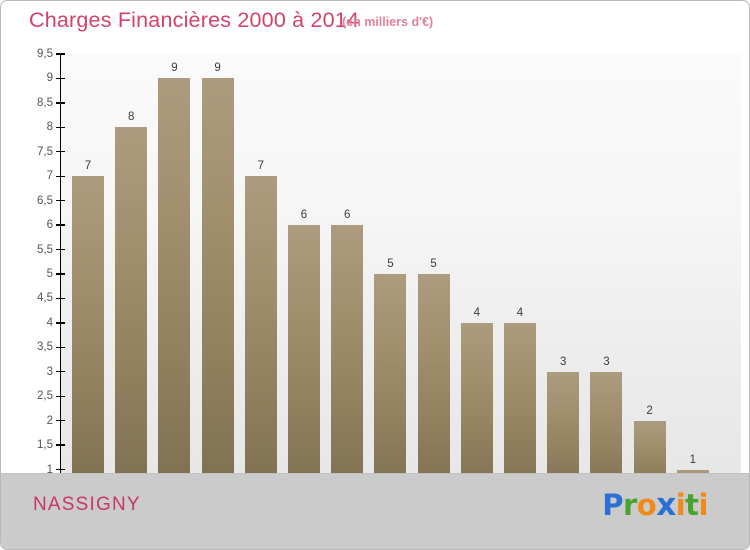 This screenshot has width=750, height=550. What do you see at coordinates (45, 298) in the screenshot?
I see `y-axis-tick-label: 4,5` at bounding box center [45, 298].